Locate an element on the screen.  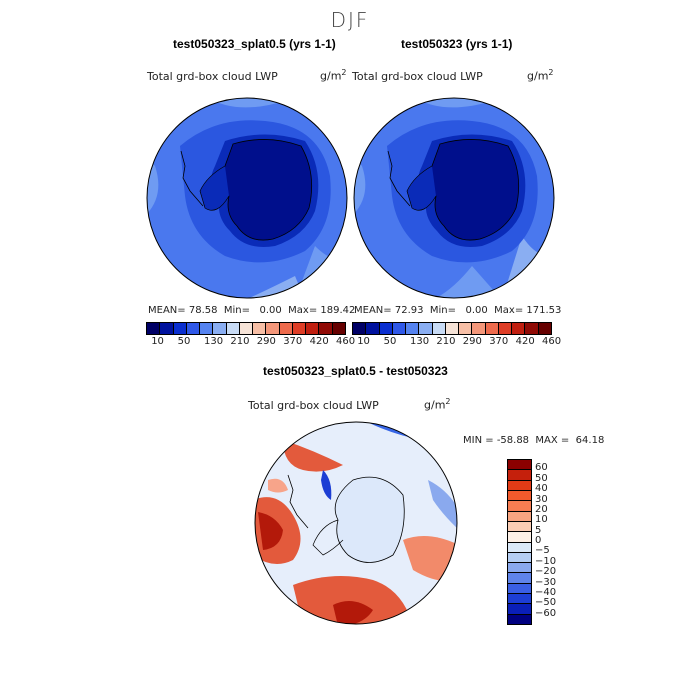
diff-colorbar-label: −20 is located at coordinates (546, 572).